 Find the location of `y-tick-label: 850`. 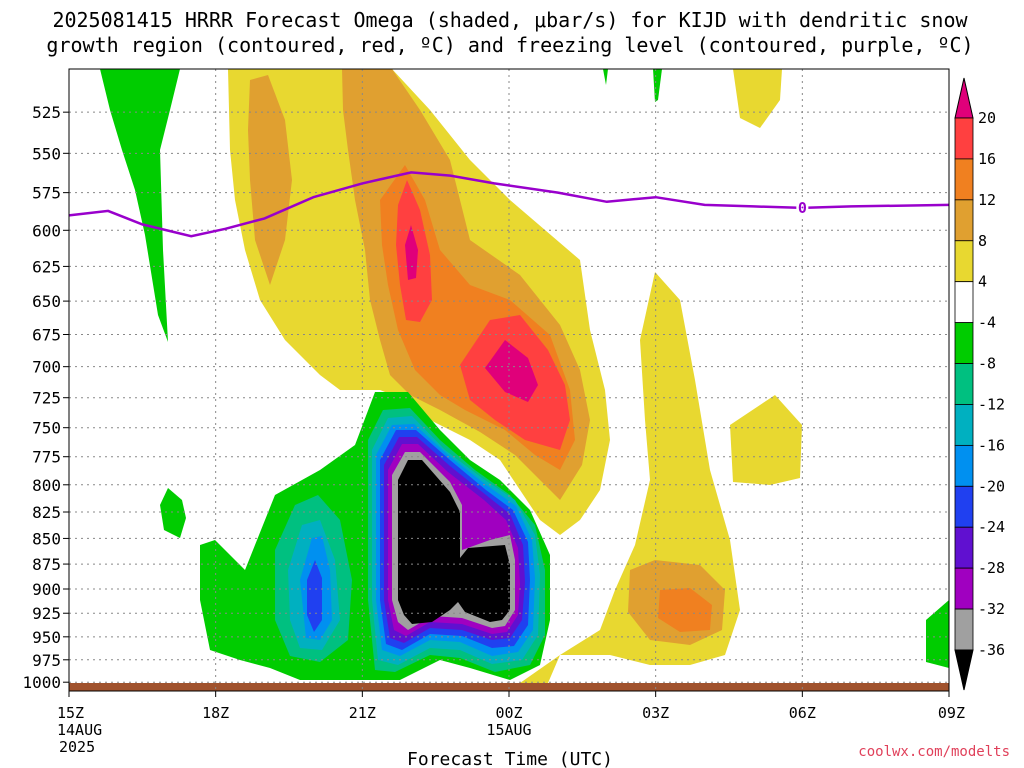

y-tick-label: 850 is located at coordinates (46, 538).